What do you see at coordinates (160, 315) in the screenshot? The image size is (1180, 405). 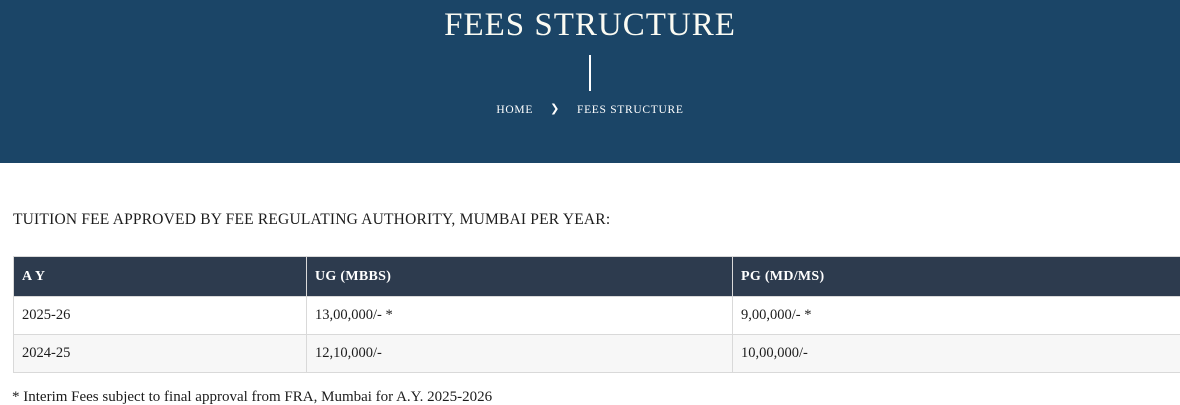 I see `cell-year: 2025-26` at bounding box center [160, 315].